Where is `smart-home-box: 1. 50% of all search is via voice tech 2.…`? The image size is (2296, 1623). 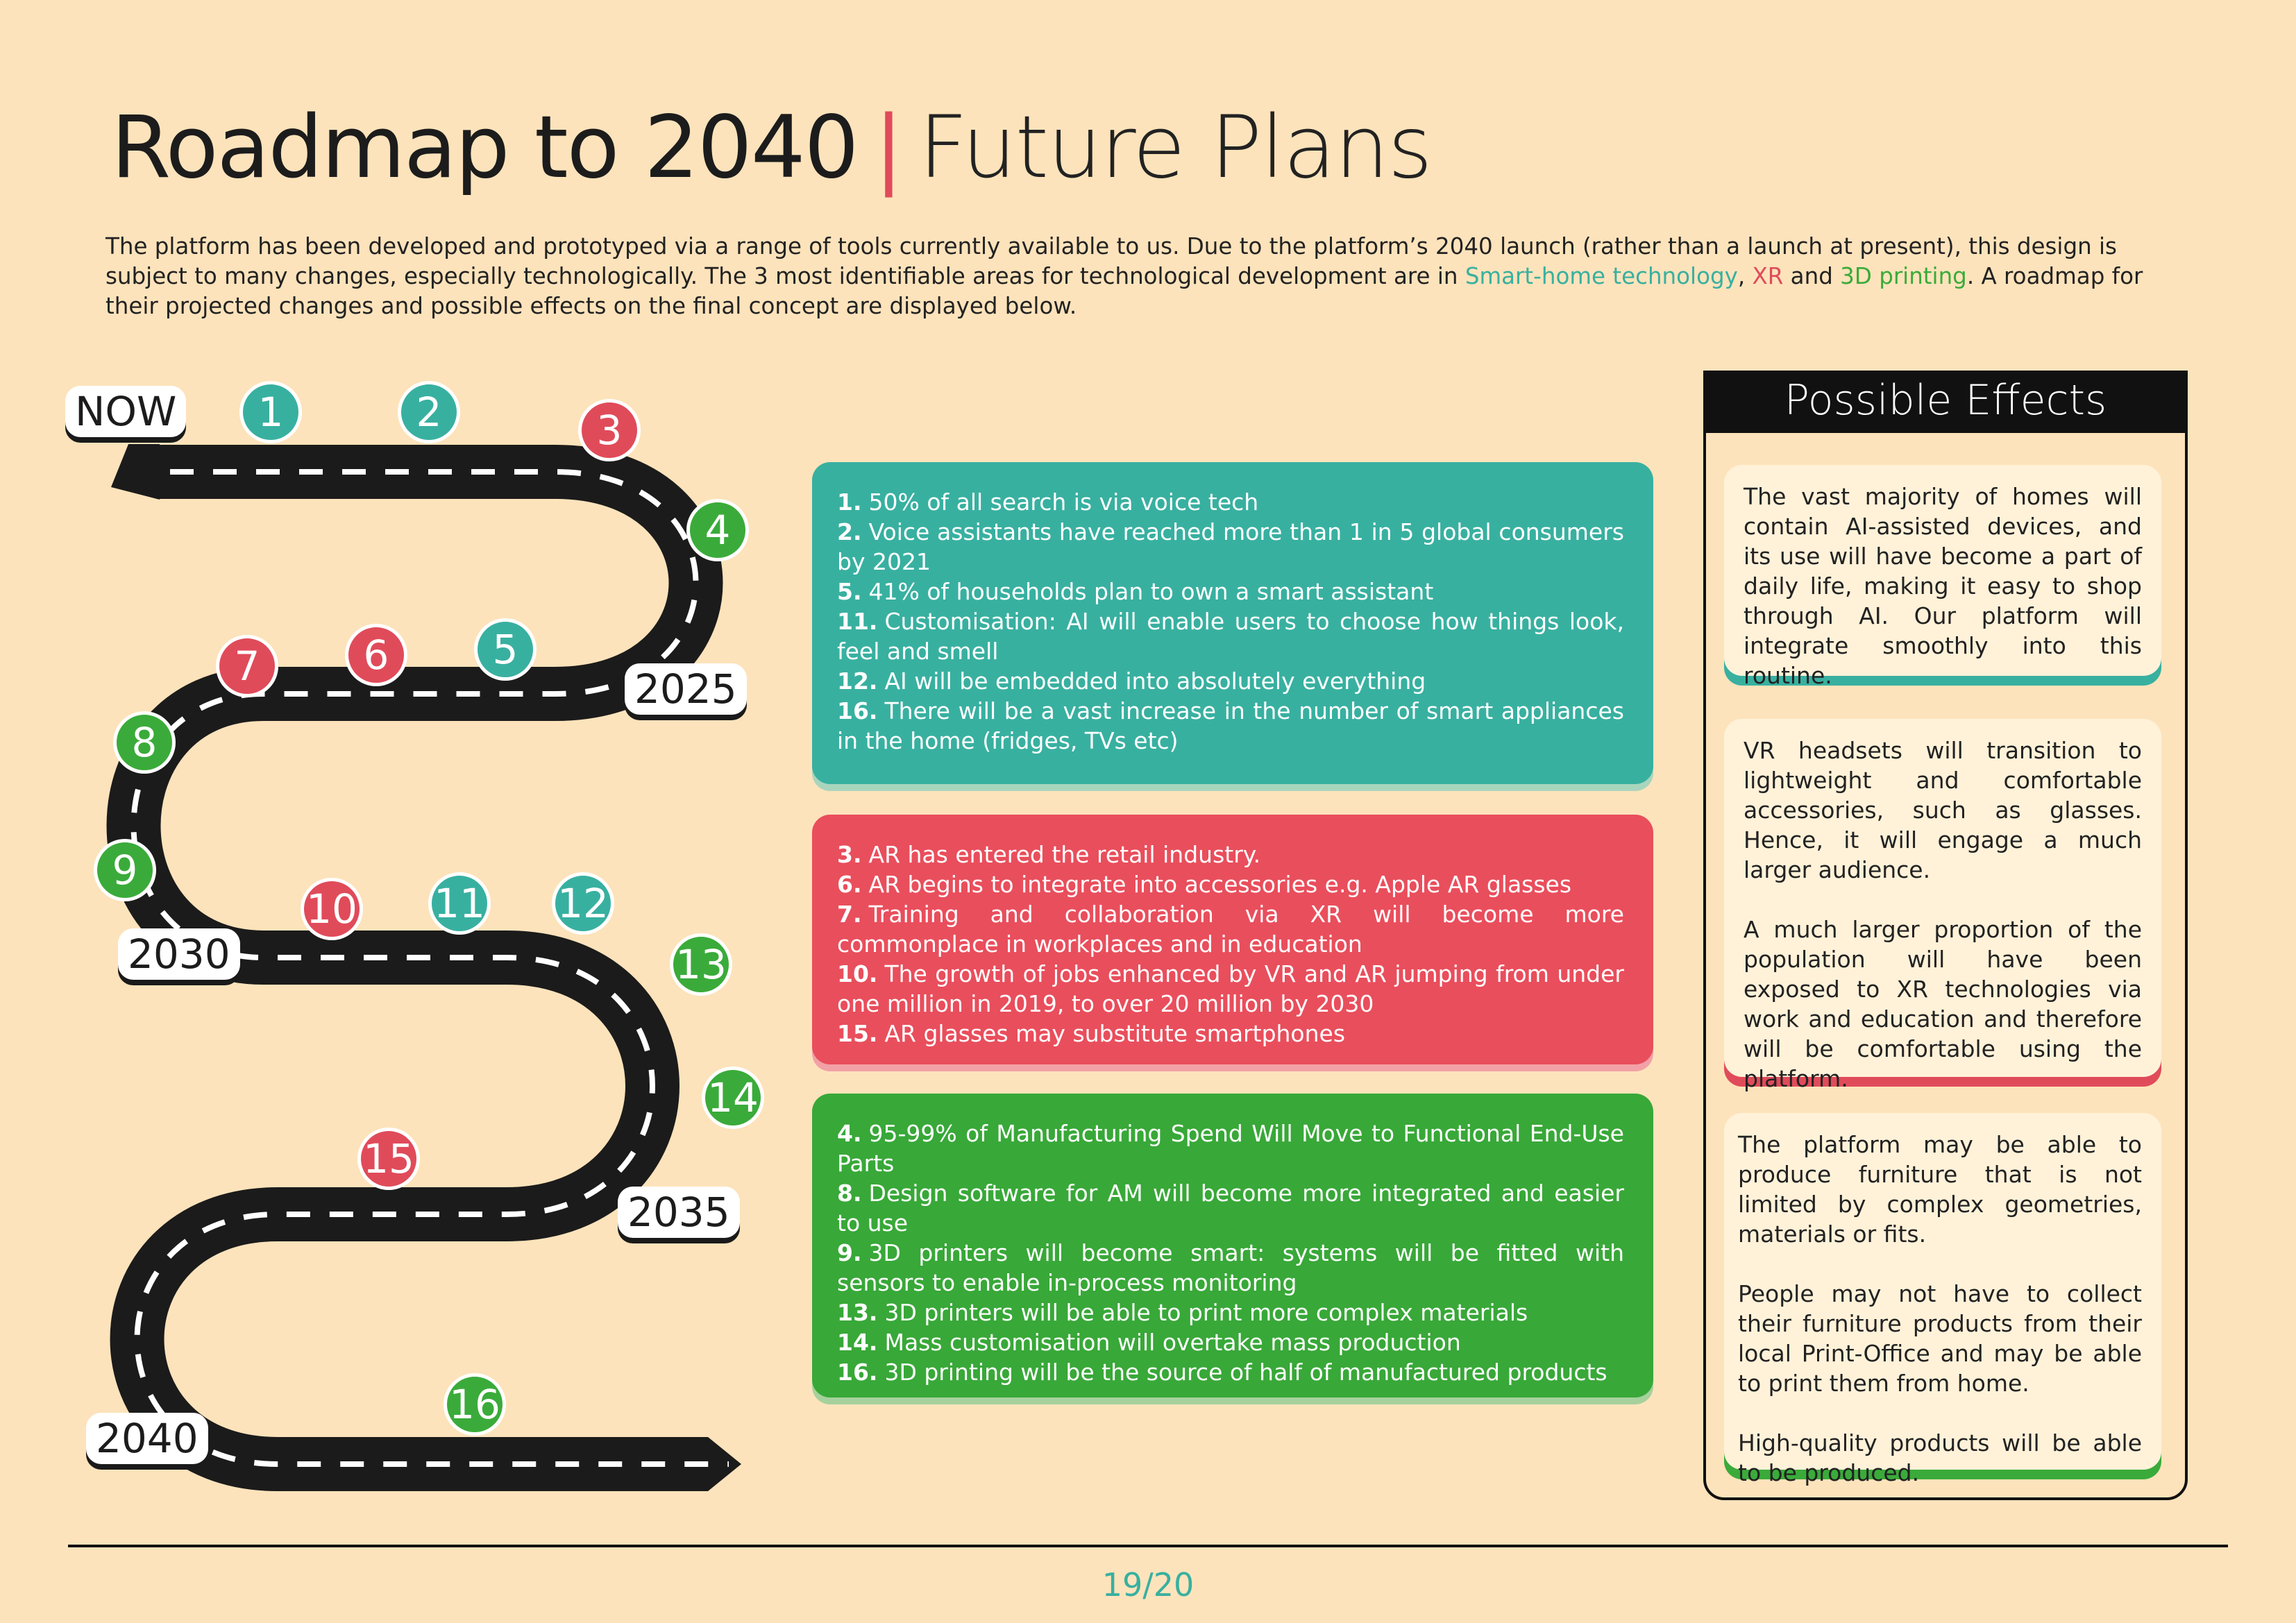 smart-home-box: 1. 50% of all search is via voice tech 2.… is located at coordinates (1232, 623).